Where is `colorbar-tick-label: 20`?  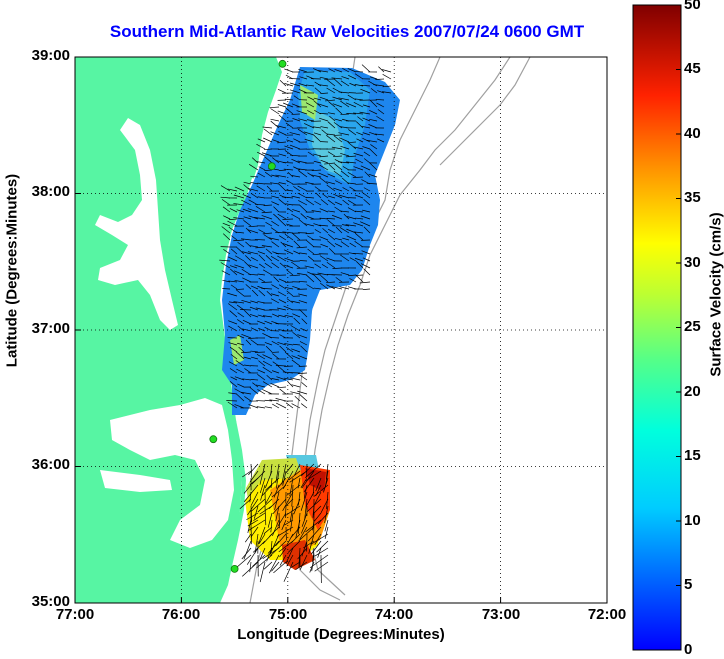
colorbar-tick-label: 20 is located at coordinates (692, 391).